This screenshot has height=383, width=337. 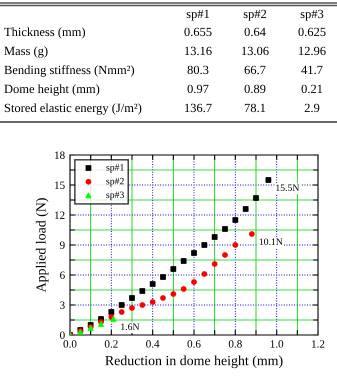 What do you see at coordinates (255, 70) in the screenshot?
I see `text: 66.7` at bounding box center [255, 70].